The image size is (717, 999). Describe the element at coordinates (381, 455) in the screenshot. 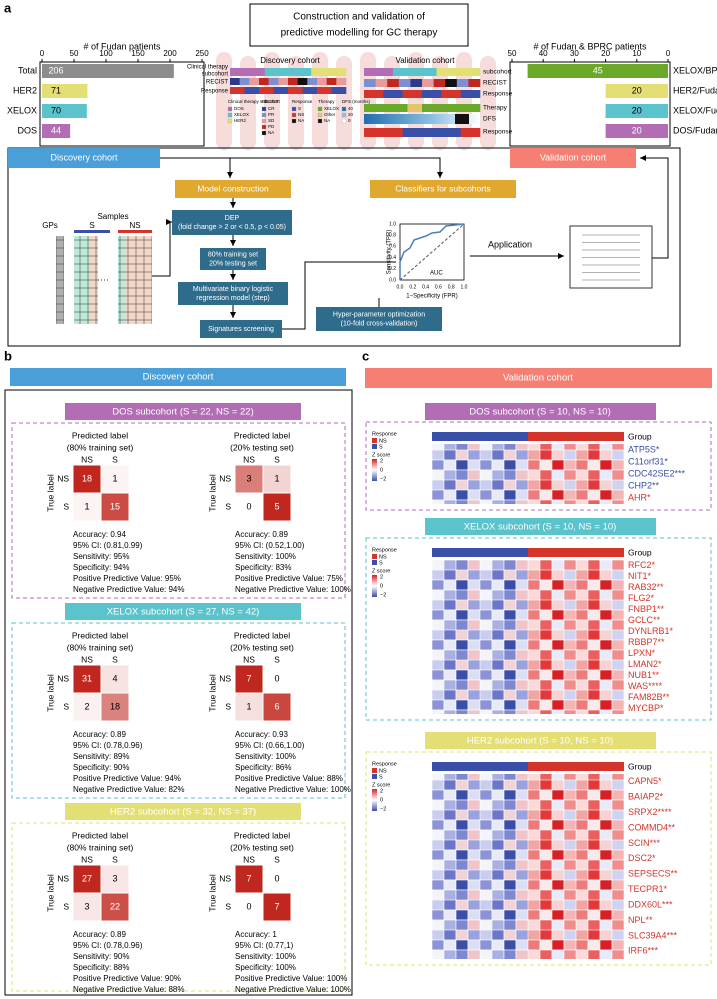

I see `label: Z score` at that location.